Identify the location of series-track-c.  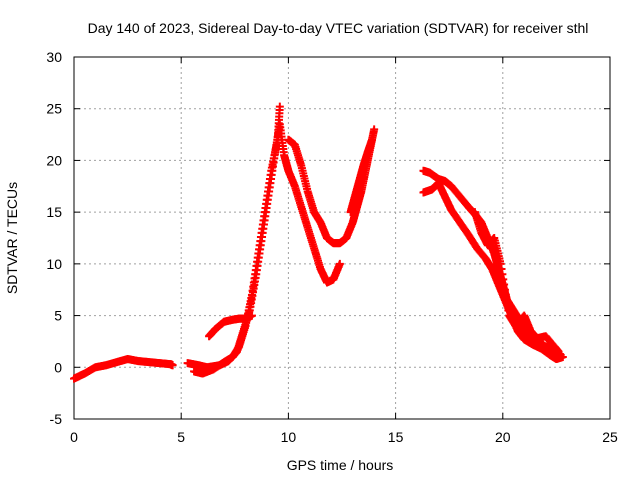
(237, 240).